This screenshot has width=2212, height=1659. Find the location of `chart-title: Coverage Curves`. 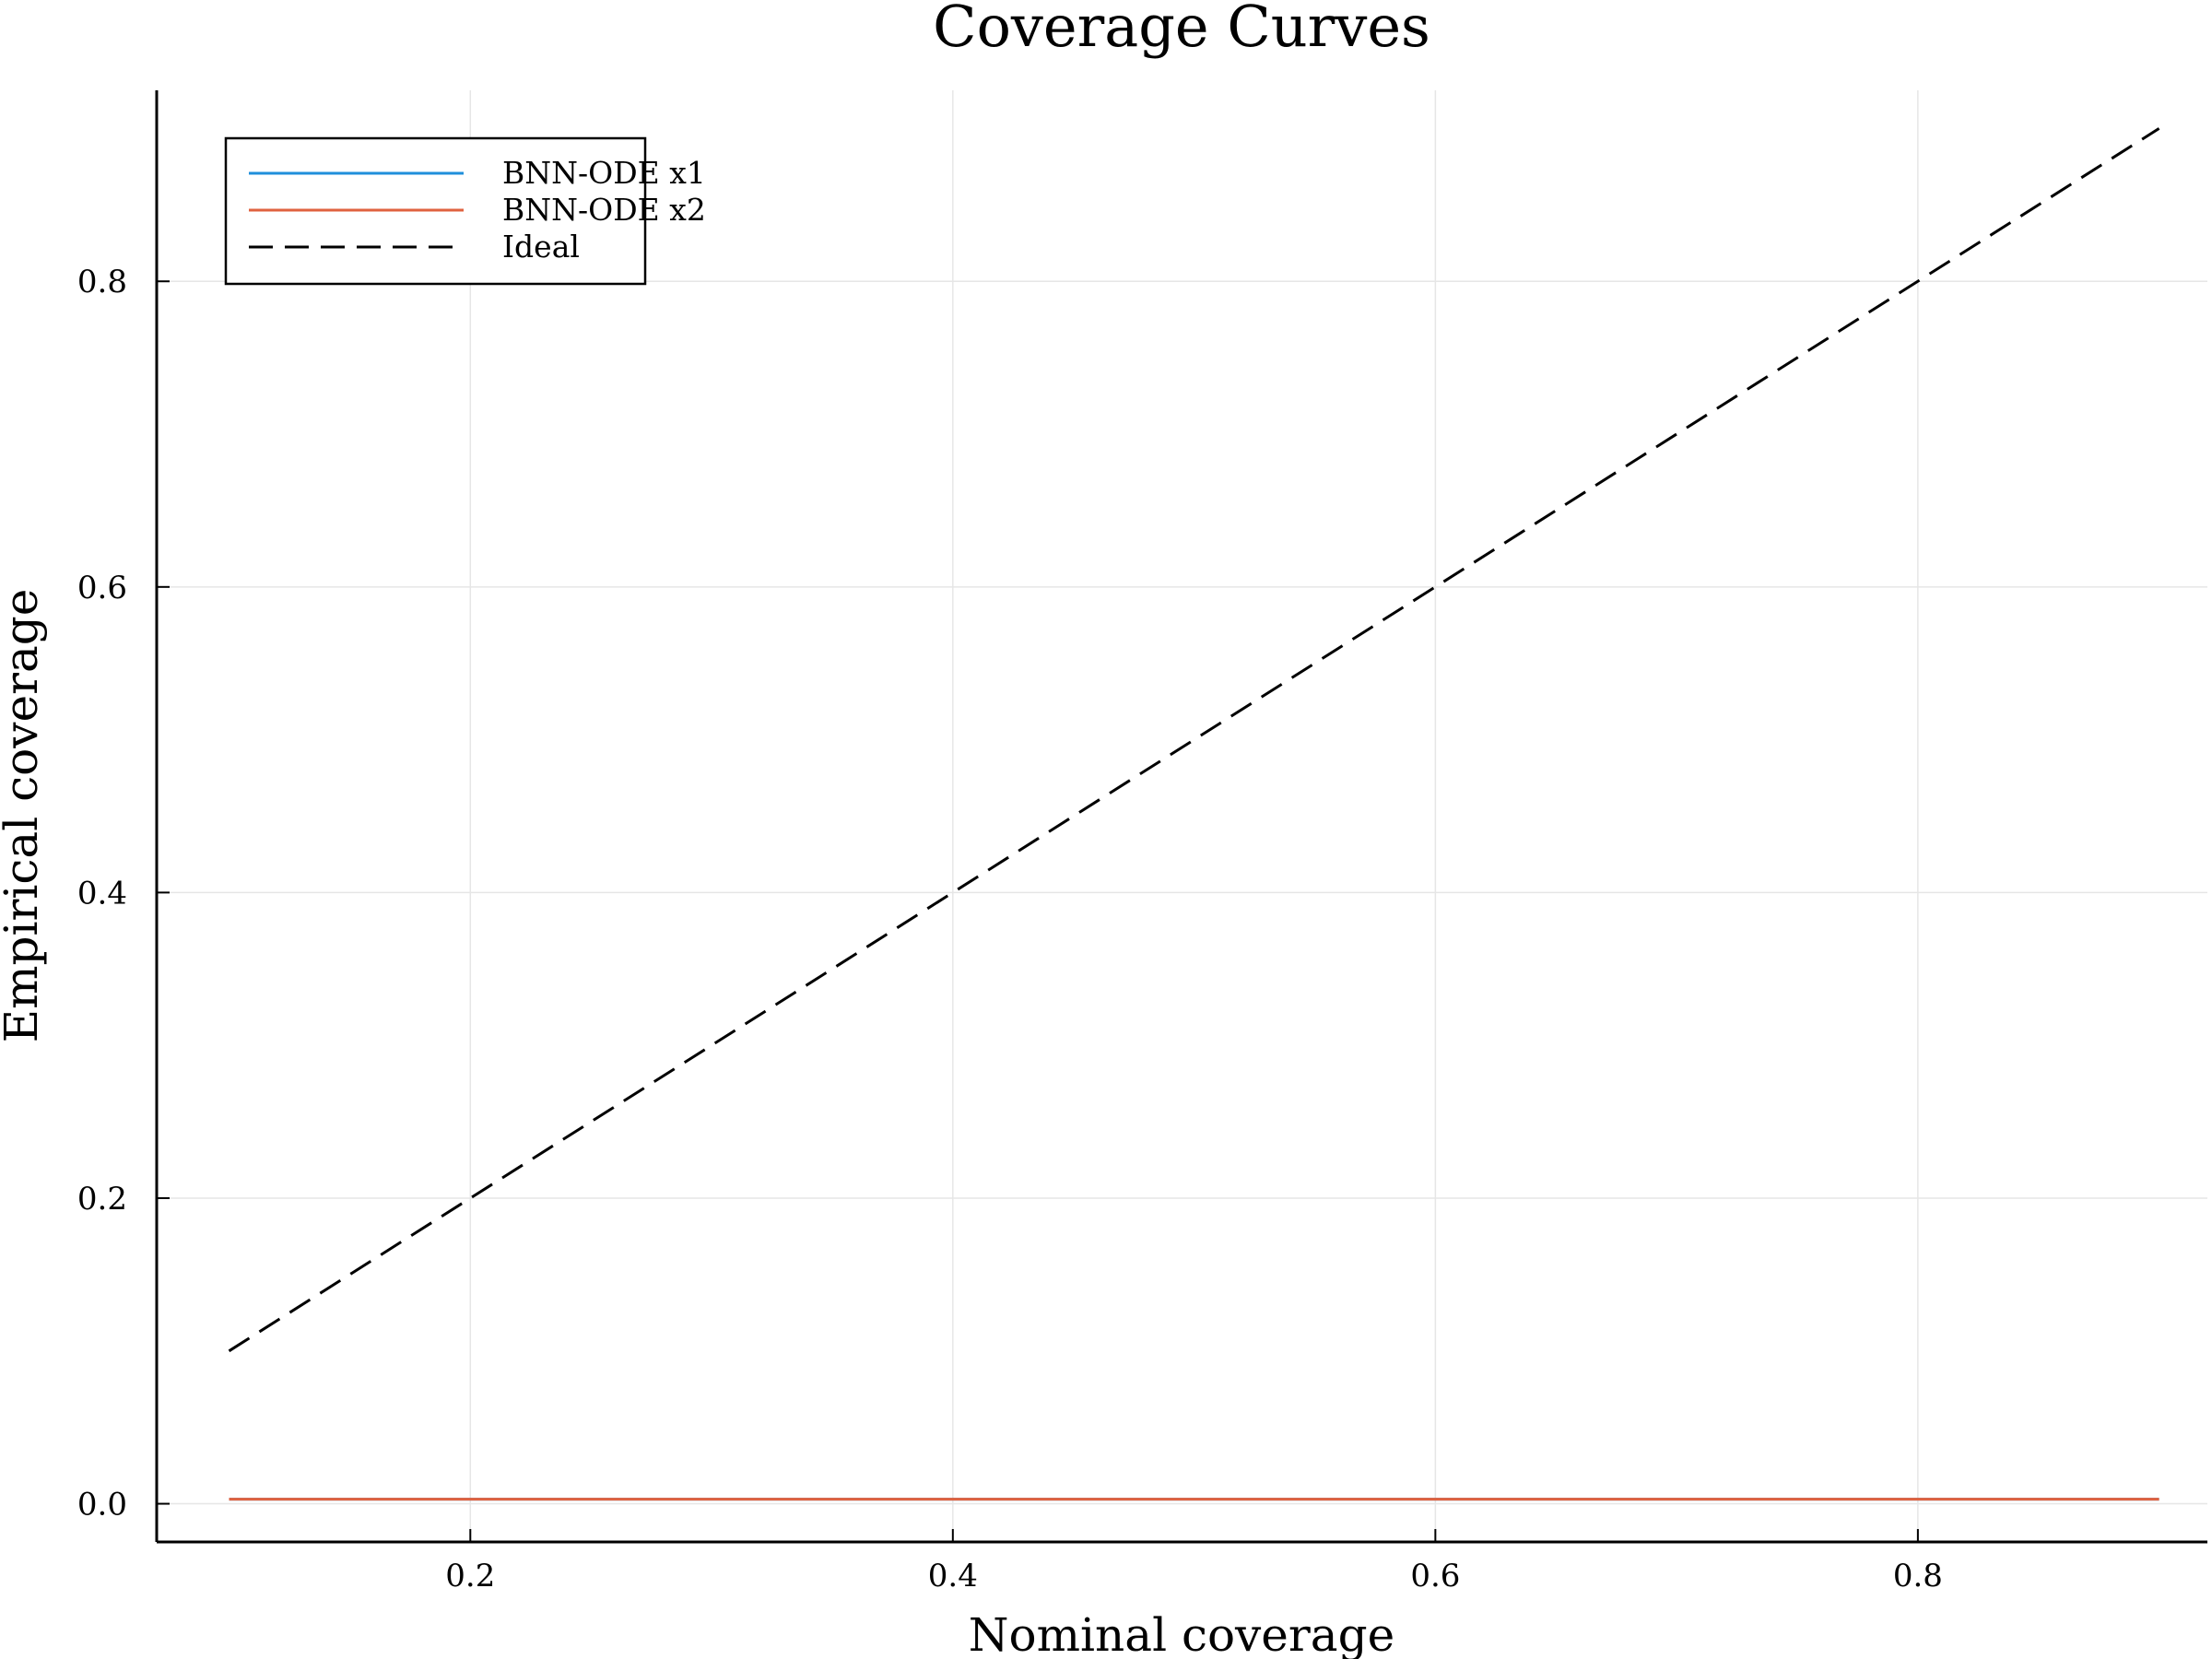

chart-title: Coverage Curves is located at coordinates (1181, 30).